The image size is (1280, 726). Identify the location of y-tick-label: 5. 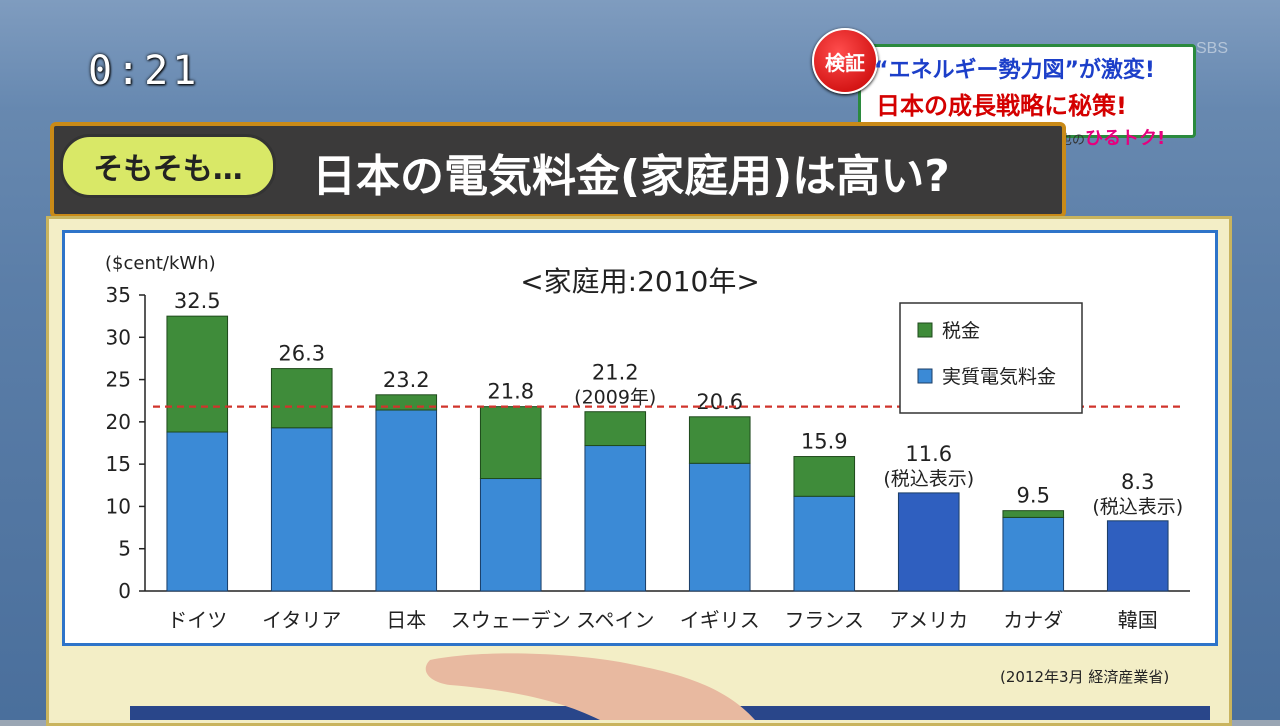
(124, 549).